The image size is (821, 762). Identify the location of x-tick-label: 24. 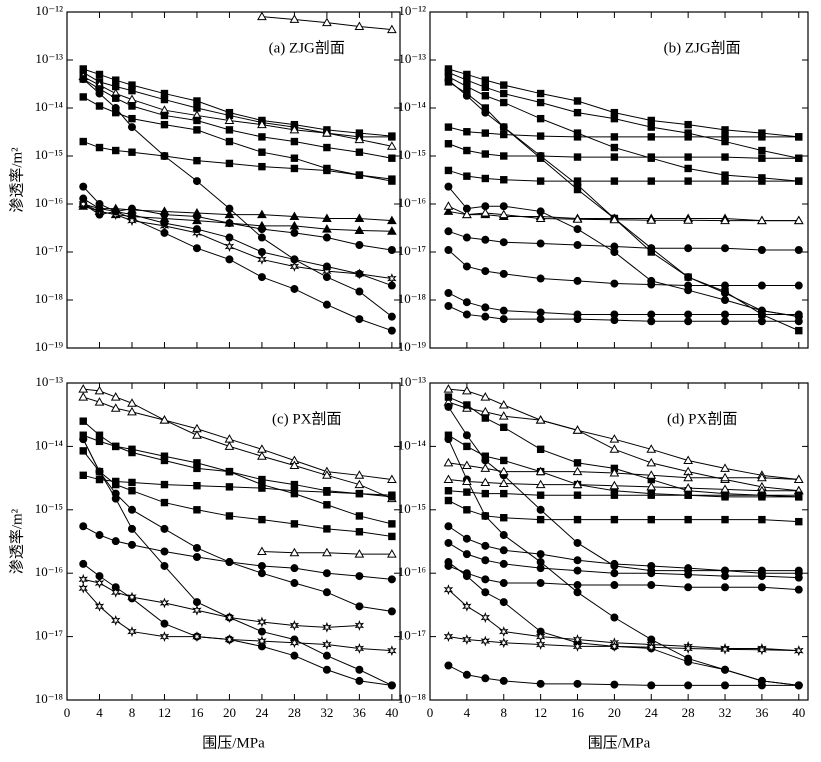
(262, 712).